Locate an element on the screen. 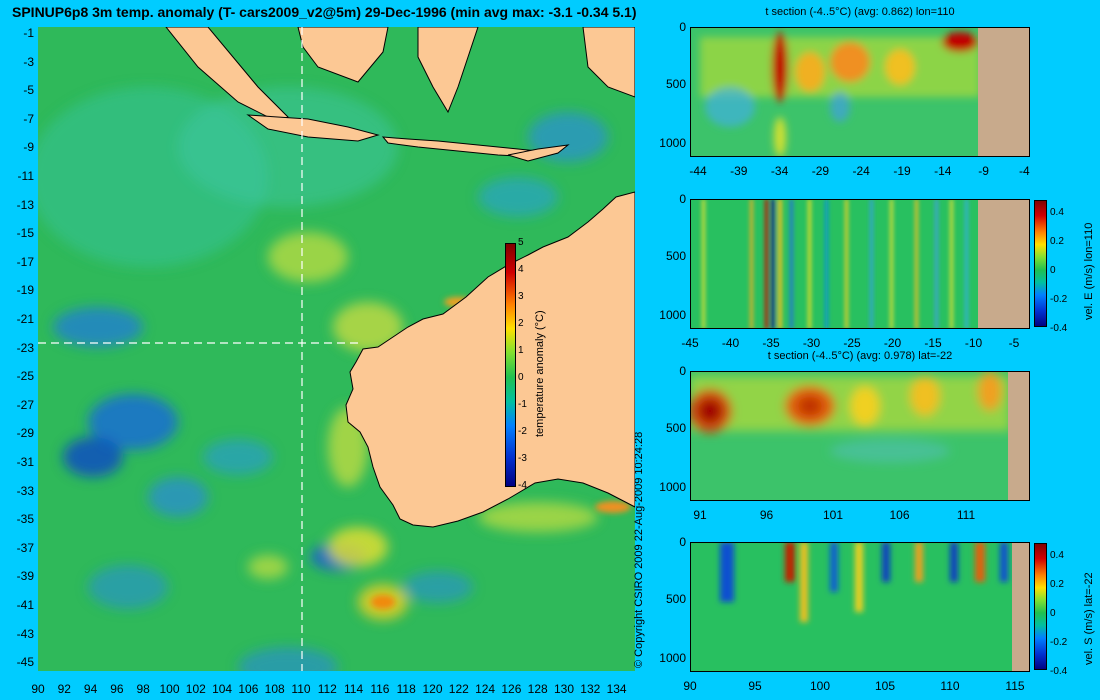 Image resolution: width=1100 pixels, height=700 pixels. p4-x-tick: 100 is located at coordinates (820, 686).